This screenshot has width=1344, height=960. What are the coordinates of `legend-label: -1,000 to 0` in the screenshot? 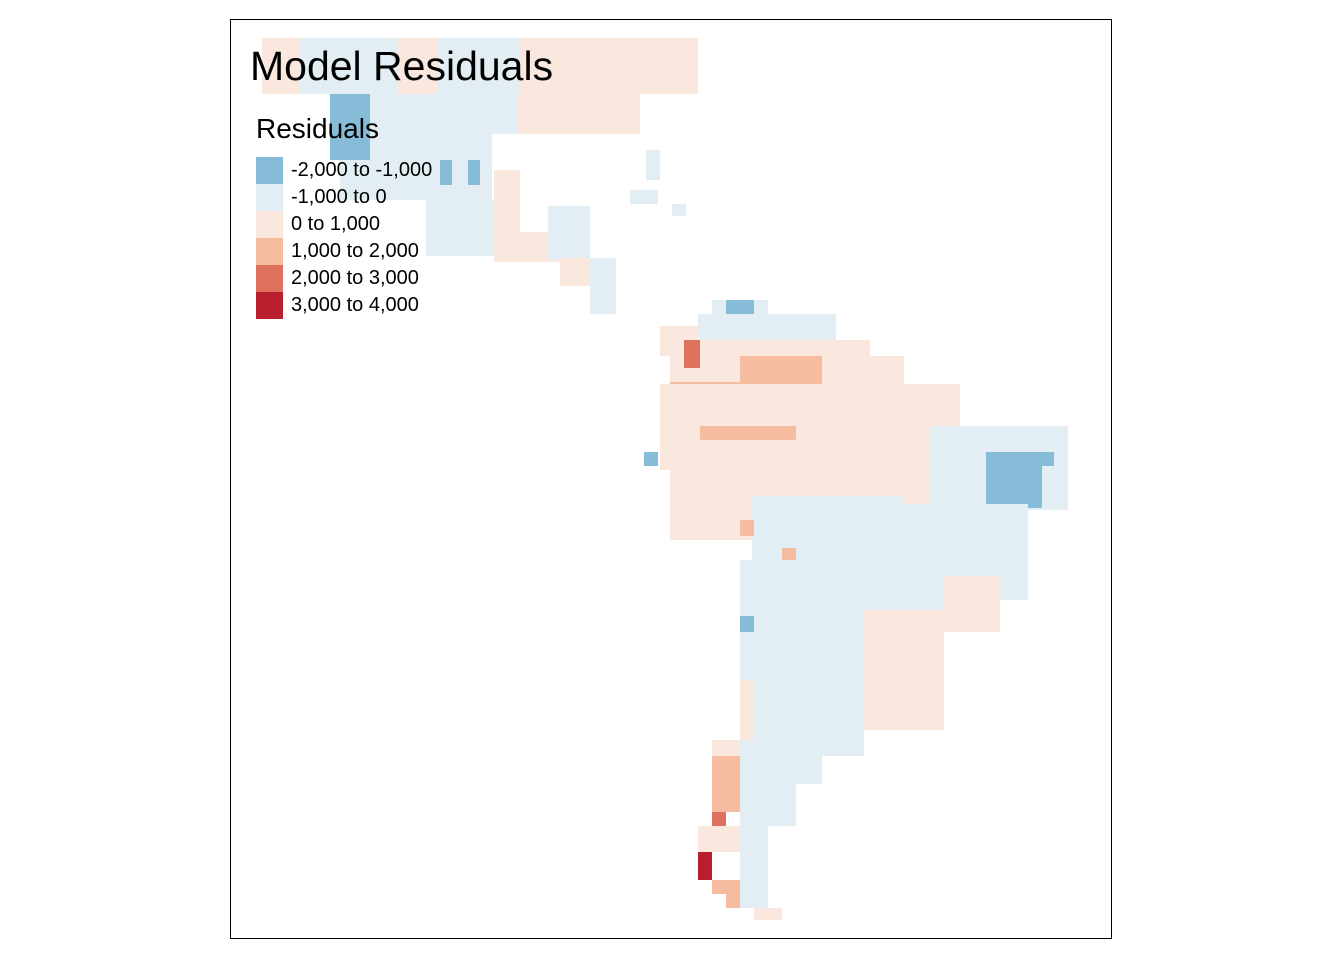 It's located at (339, 197).